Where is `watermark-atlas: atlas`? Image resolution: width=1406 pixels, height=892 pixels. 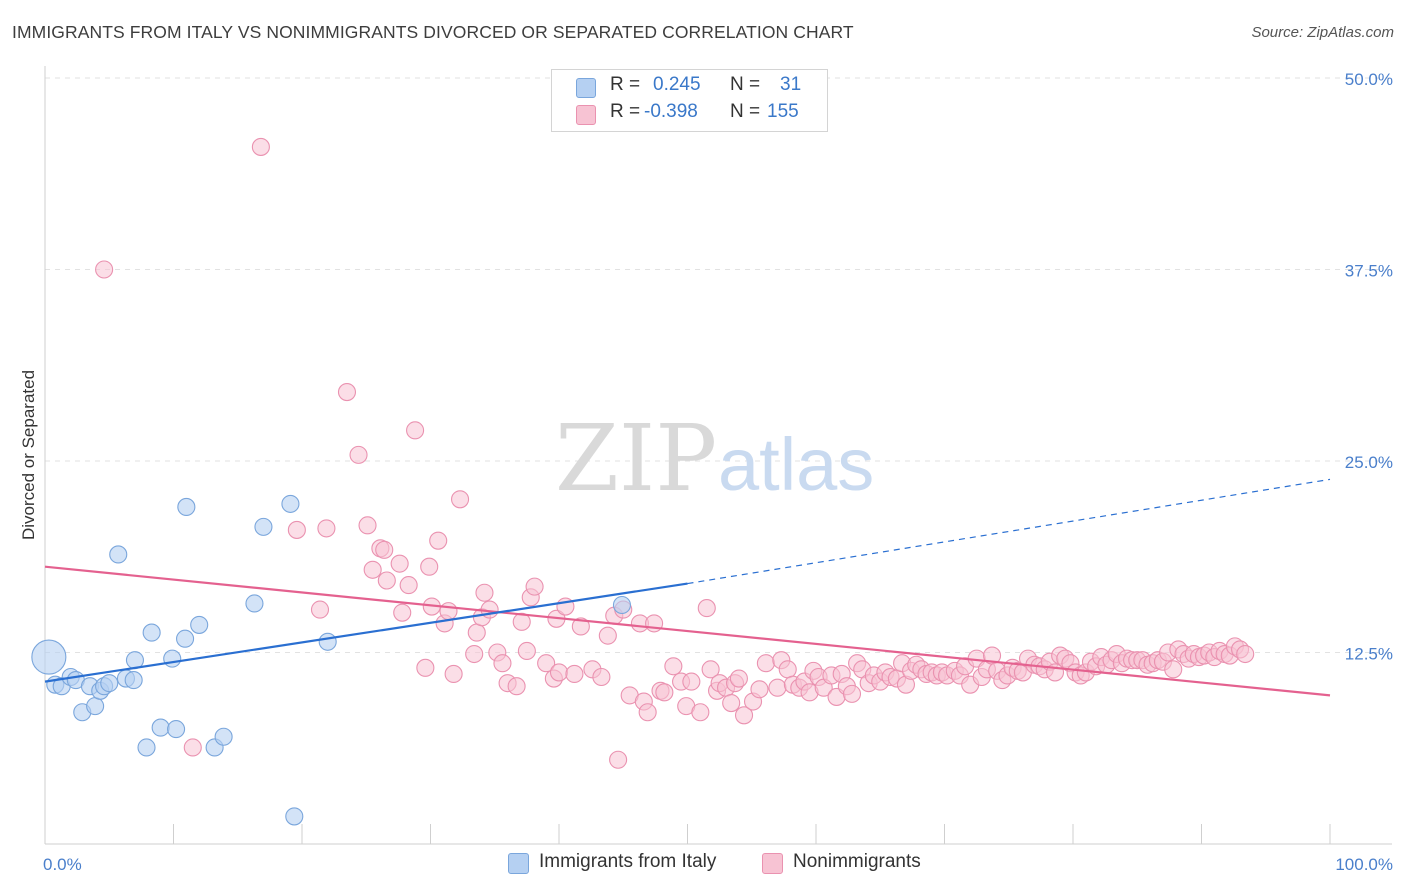 watermark-atlas: atlas is located at coordinates (796, 464).